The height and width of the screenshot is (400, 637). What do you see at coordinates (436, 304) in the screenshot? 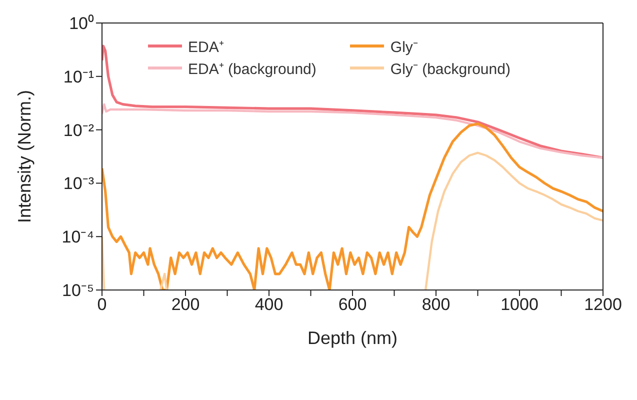
I see `x-tick-label: 800` at bounding box center [436, 304].